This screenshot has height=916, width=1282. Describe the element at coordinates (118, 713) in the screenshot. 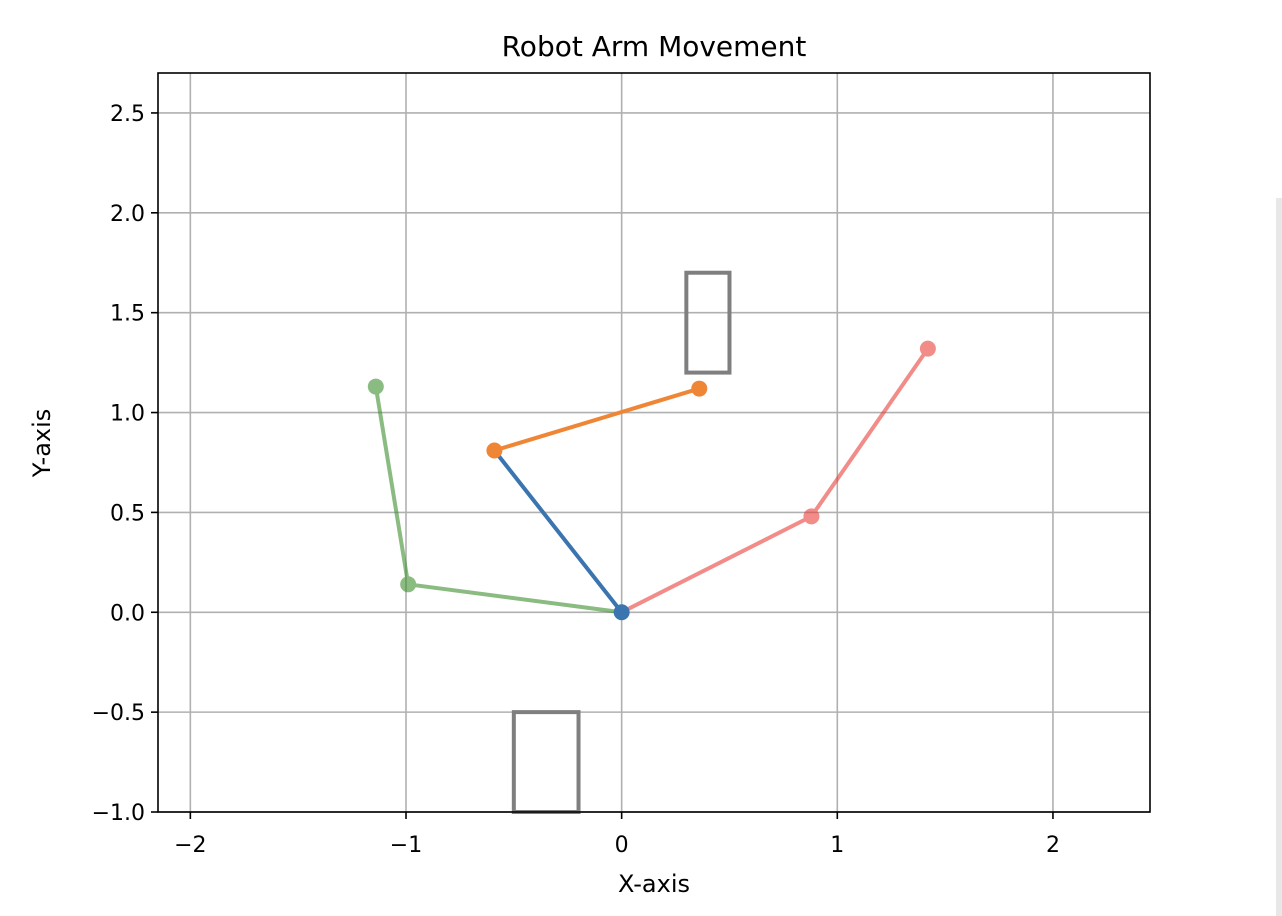

I see `y-tick-label: −0.5` at that location.